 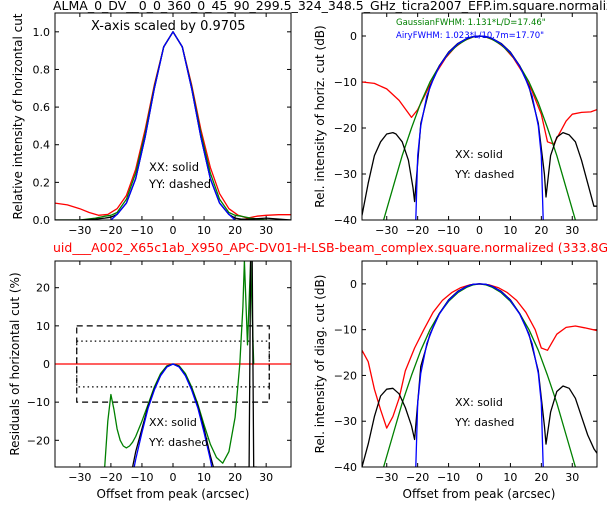 I want to click on p2-ytick-label: 0, so click(x=353, y=36).